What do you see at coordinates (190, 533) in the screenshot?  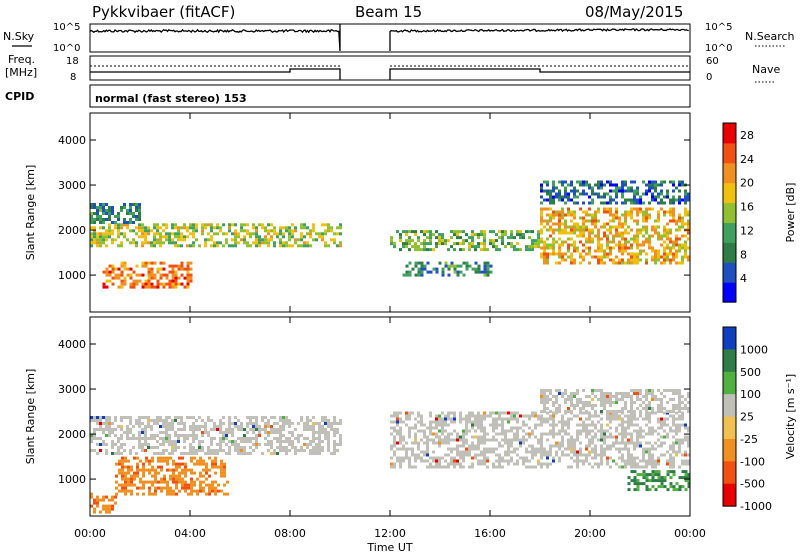 I see `x-tick-label: 04:00` at bounding box center [190, 533].